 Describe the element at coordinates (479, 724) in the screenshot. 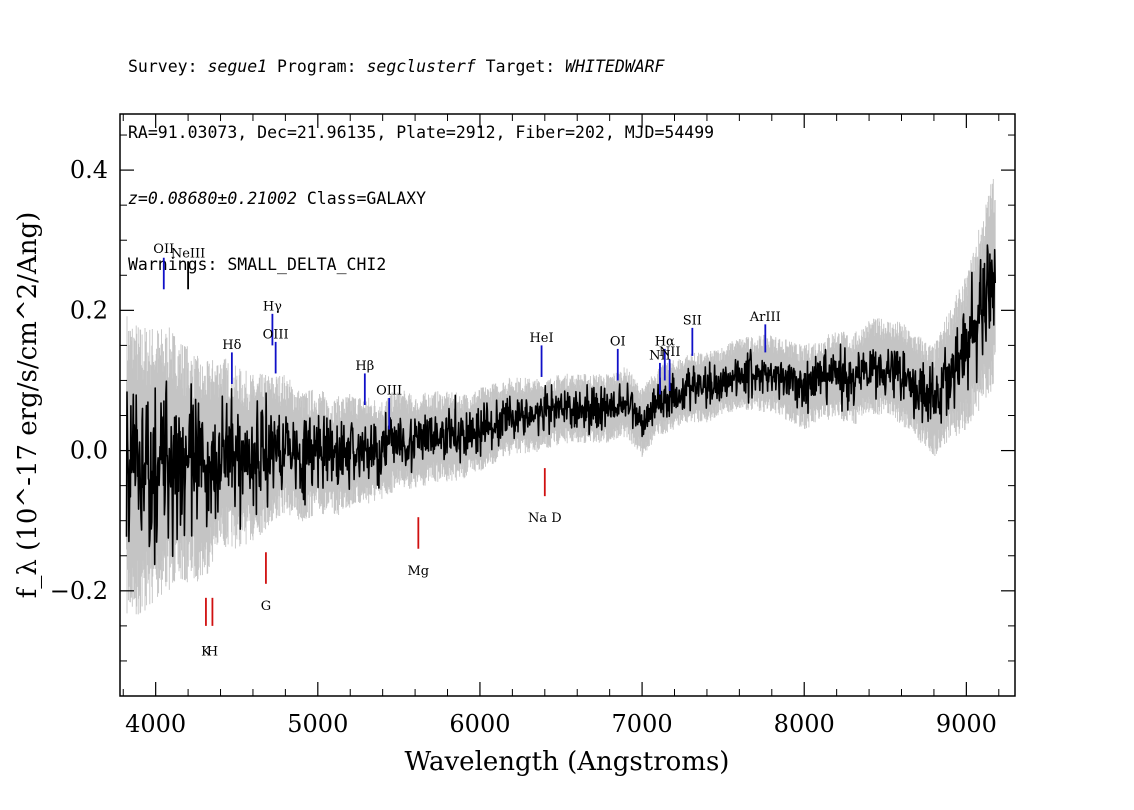

I see `x-tick-label: 6000` at that location.